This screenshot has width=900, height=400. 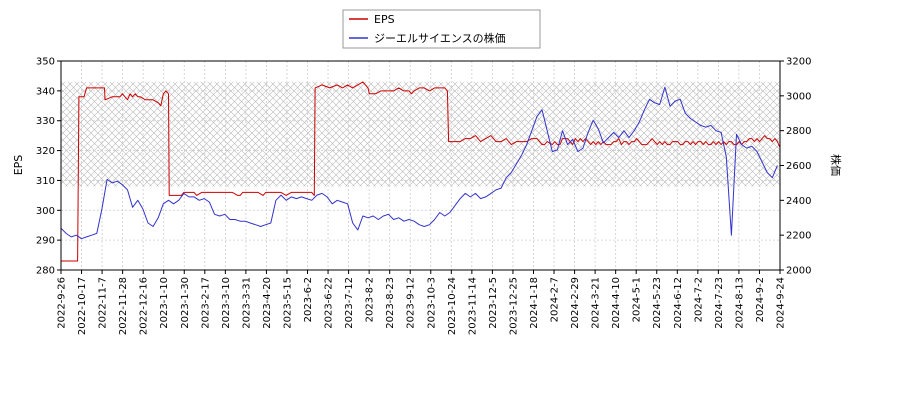 I want to click on x-tick-label: 2023-5-15, so click(x=287, y=303).